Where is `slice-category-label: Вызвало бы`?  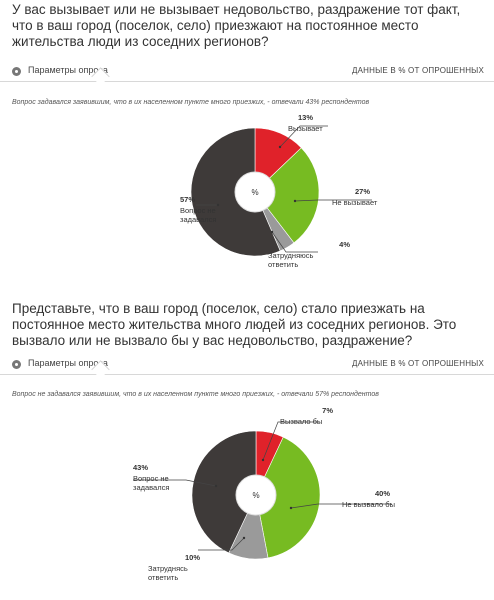 slice-category-label: Вызвало бы is located at coordinates (301, 421).